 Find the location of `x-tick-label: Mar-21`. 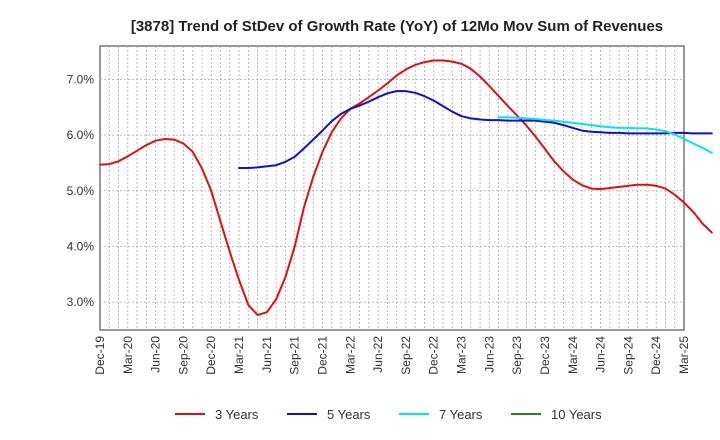

x-tick-label: Mar-21 is located at coordinates (239, 355).